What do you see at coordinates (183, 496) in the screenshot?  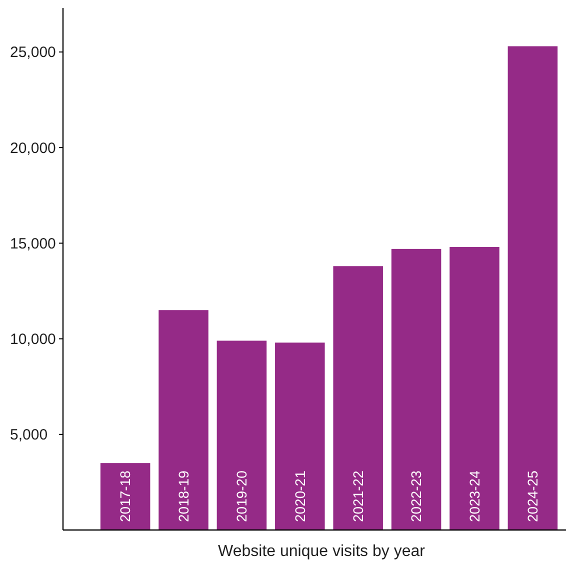 I see `x-tick-label: 2018-19` at bounding box center [183, 496].